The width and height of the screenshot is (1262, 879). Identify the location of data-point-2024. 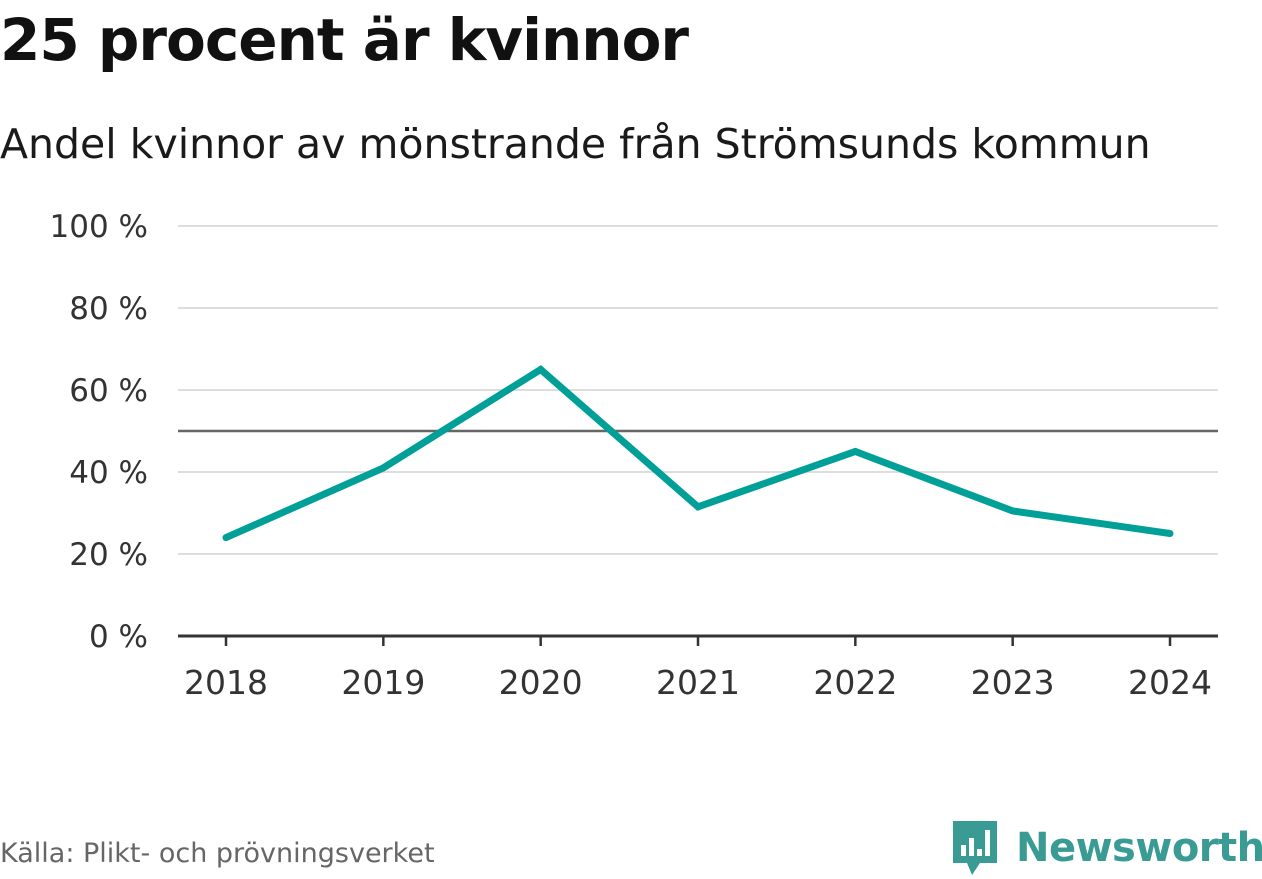
(1170, 533).